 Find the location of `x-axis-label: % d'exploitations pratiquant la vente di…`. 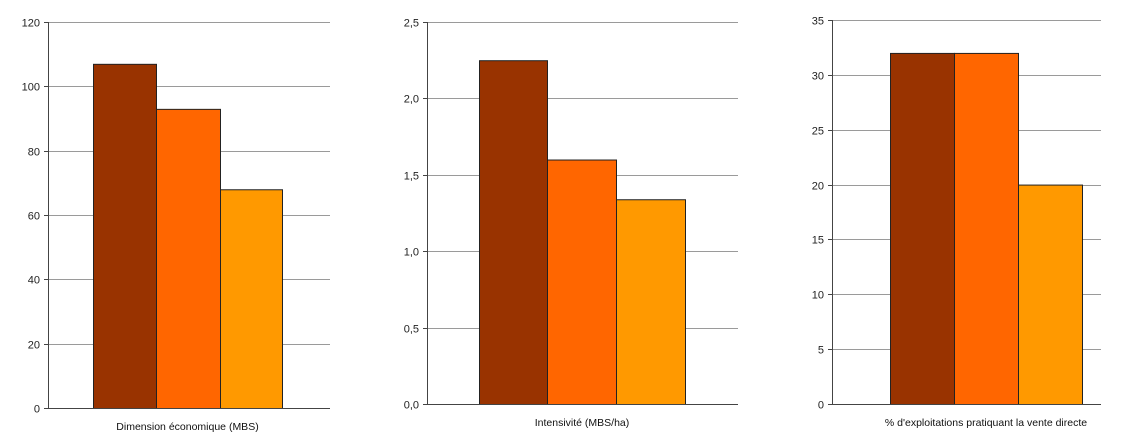

x-axis-label: % d'exploitations pratiquant la vente di… is located at coordinates (986, 423).